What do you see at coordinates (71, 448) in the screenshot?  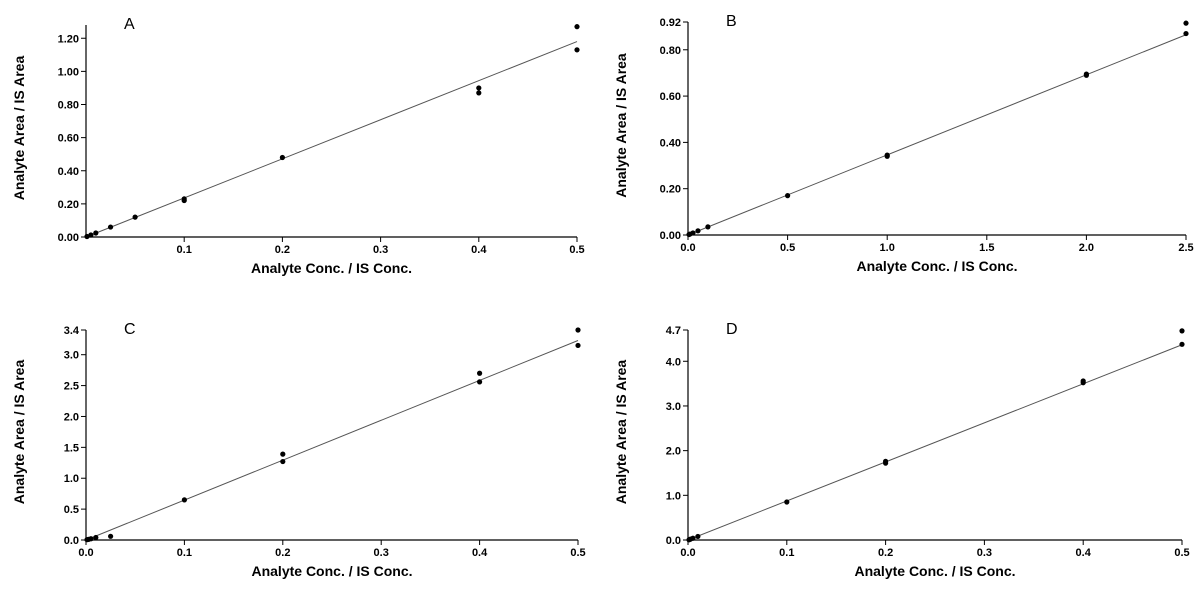 I see `y-tick-label: 1.5` at bounding box center [71, 448].